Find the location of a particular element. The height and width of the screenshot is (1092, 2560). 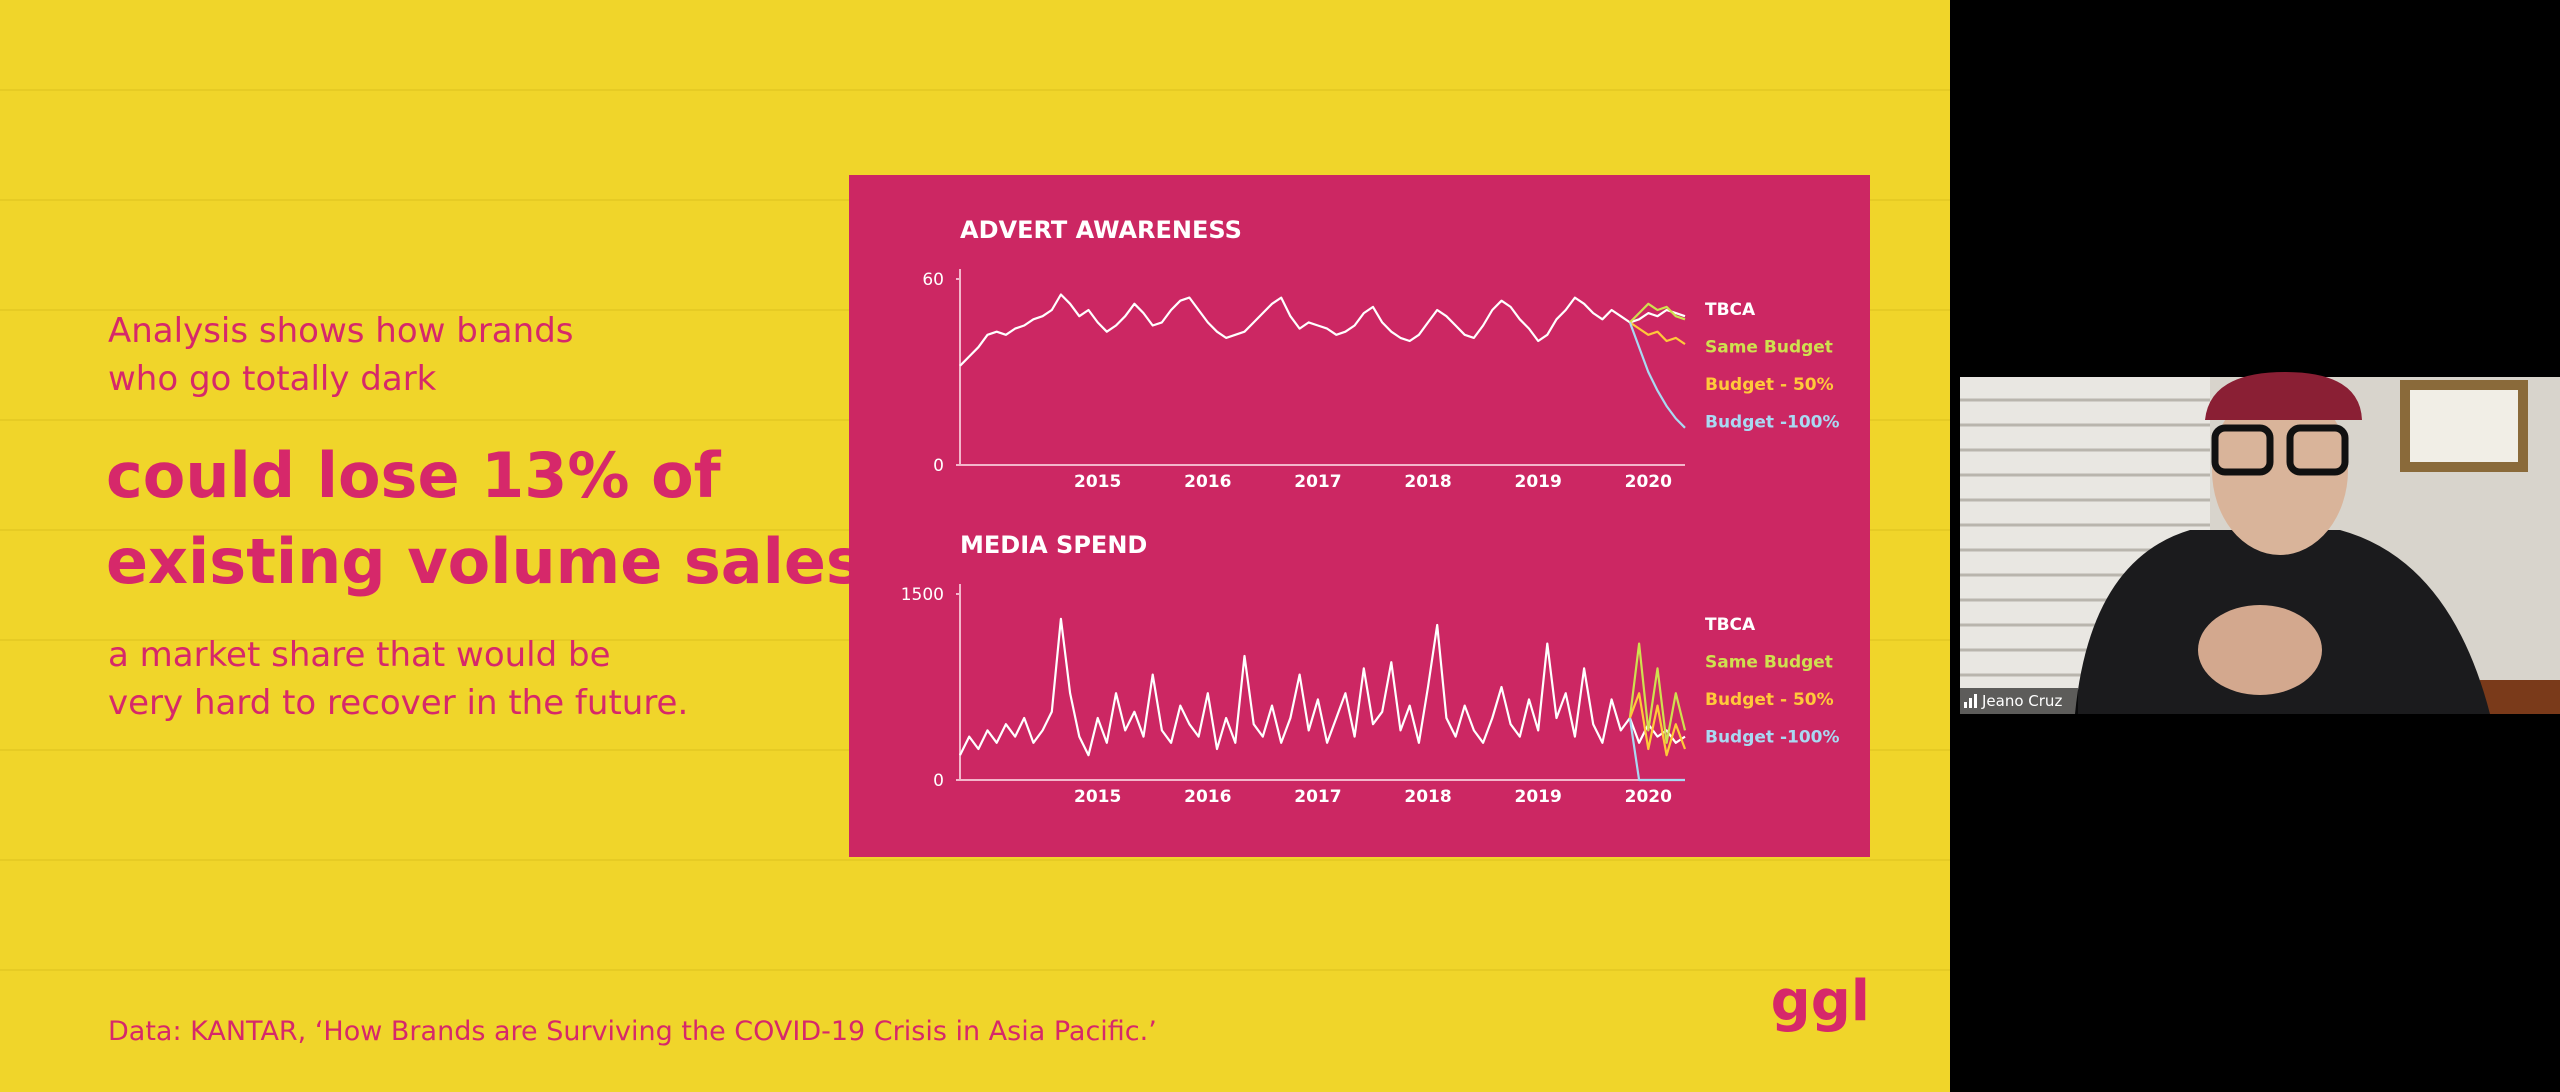

intro-text: who go totally dark is located at coordinates (272, 379).